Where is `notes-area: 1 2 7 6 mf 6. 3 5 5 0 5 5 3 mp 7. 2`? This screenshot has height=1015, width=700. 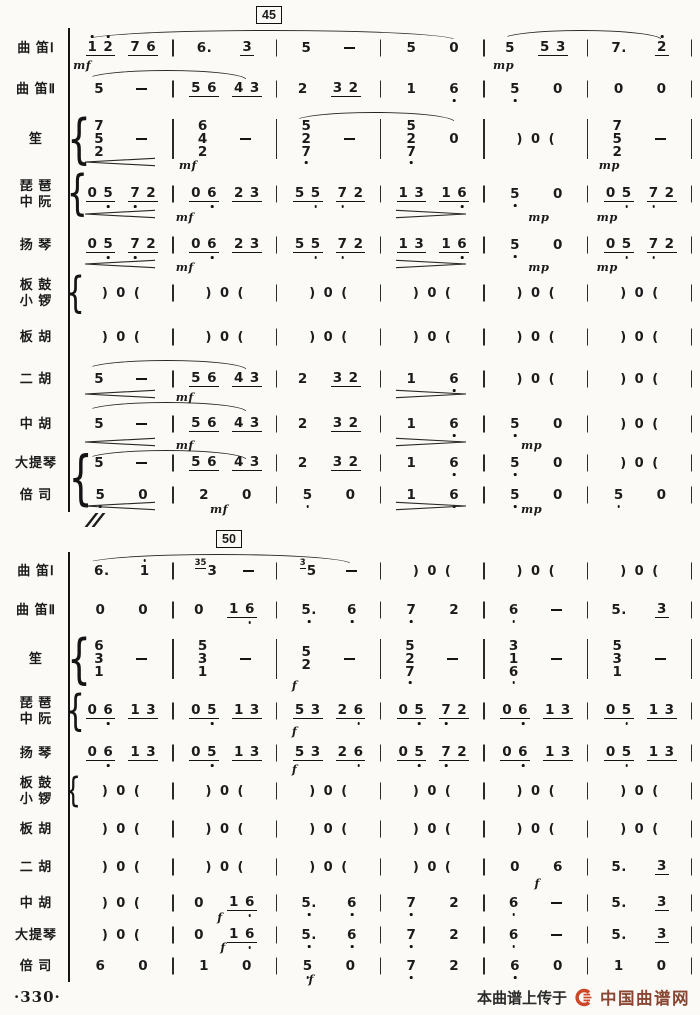
notes-area: 1 2 7 6 mf 6. 3 5 5 0 5 5 3 mp 7. 2 is located at coordinates (380, 49).